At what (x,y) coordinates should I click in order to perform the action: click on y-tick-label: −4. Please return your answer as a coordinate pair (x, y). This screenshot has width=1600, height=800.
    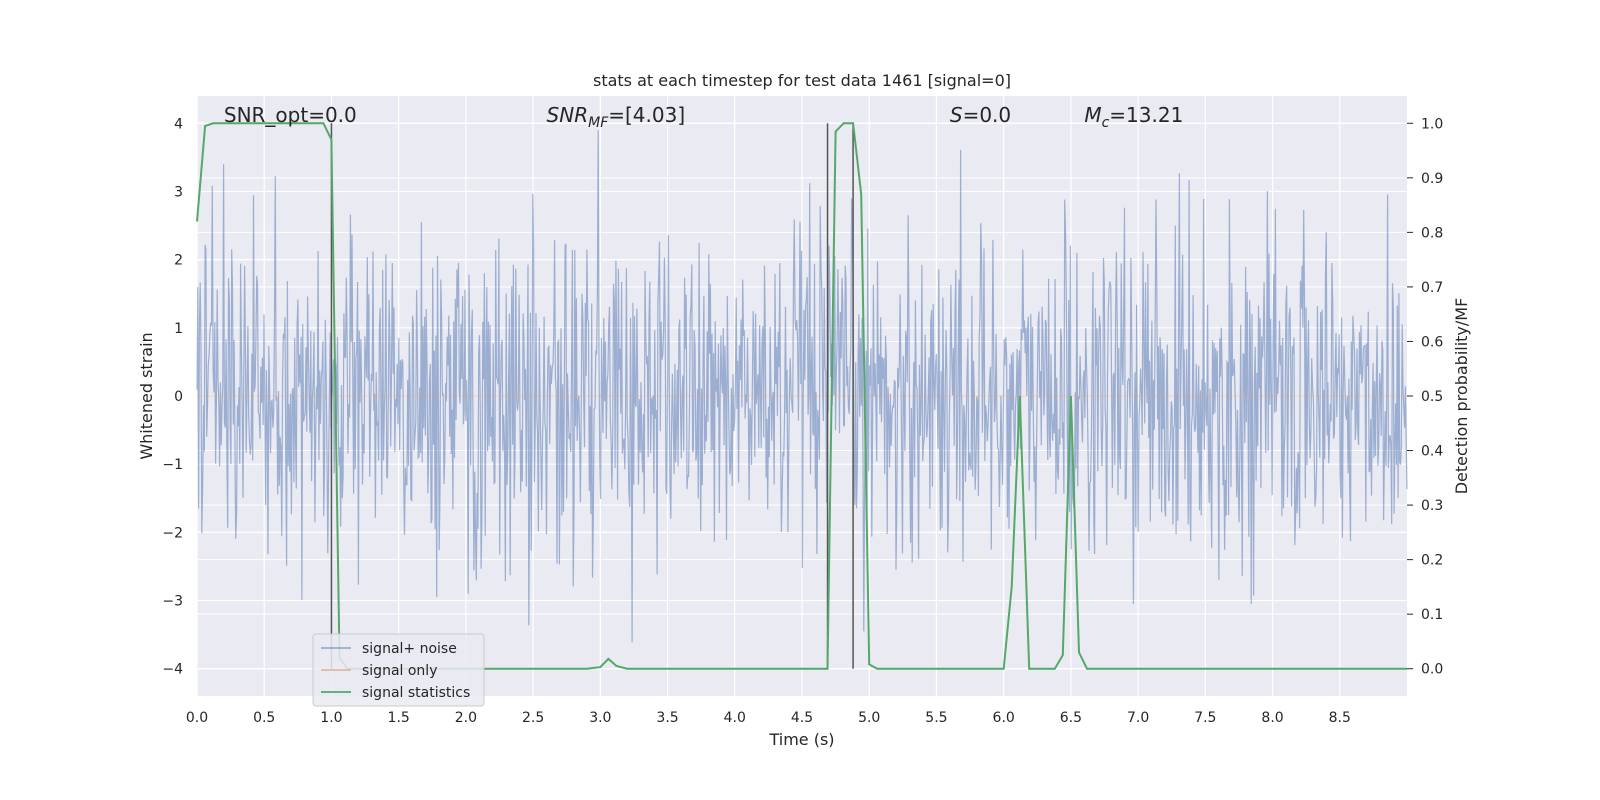
    Looking at the image, I should click on (172, 670).